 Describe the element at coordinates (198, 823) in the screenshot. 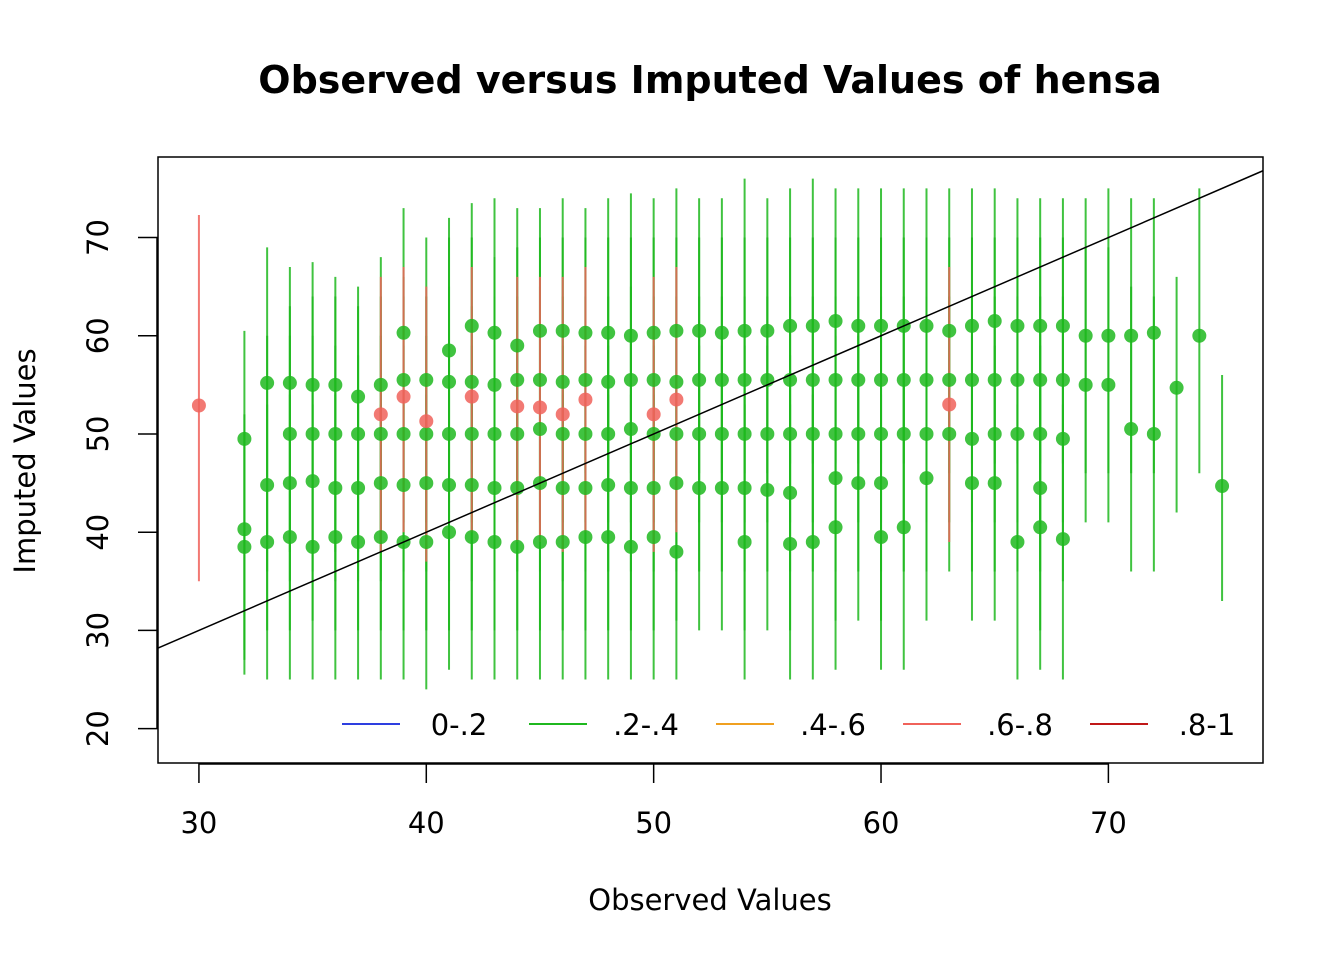

I see `x-tick-label: 30` at that location.